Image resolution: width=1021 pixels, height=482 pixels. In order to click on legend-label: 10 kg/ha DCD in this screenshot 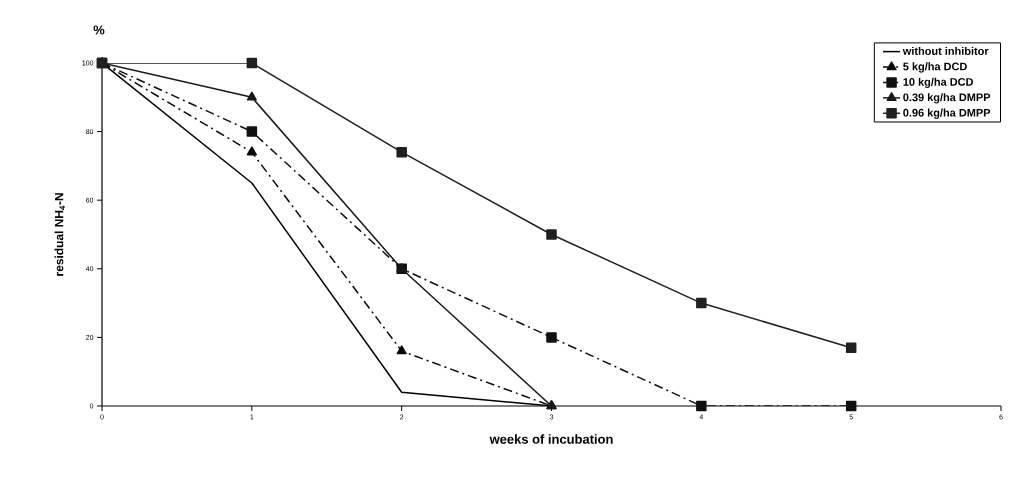, I will do `click(938, 82)`.